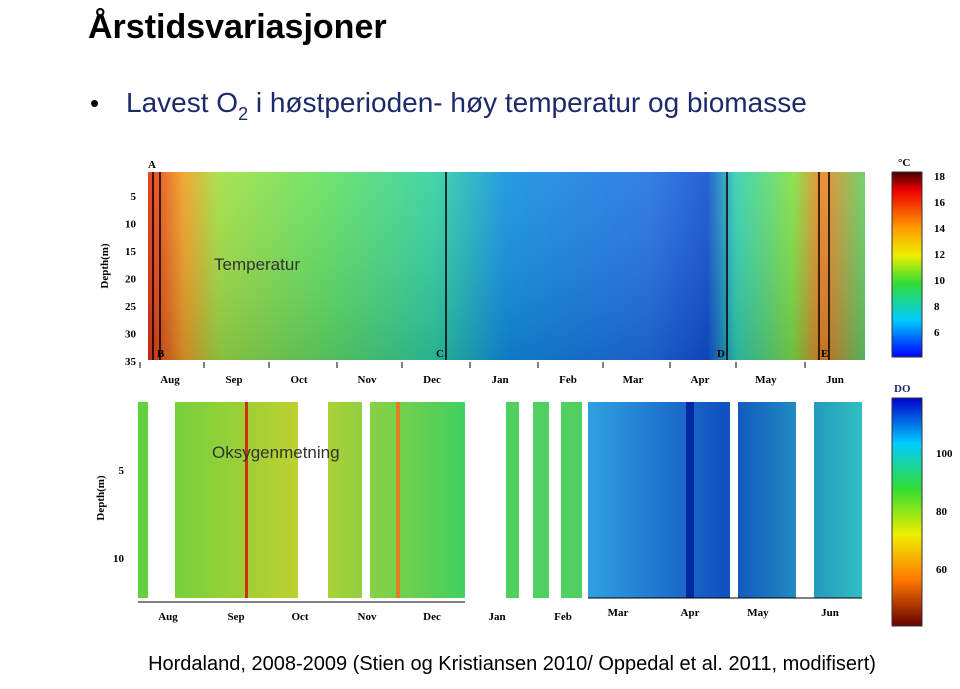  What do you see at coordinates (937, 333) in the screenshot?
I see `colorbar-tick-label: 6` at bounding box center [937, 333].